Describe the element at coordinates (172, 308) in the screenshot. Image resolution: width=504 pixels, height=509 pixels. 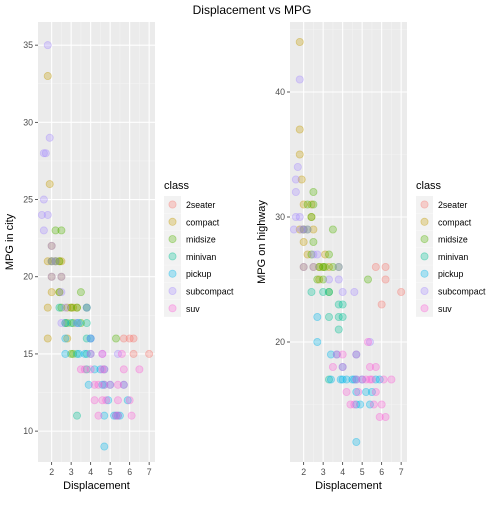
I see `legend-key-suv` at that location.